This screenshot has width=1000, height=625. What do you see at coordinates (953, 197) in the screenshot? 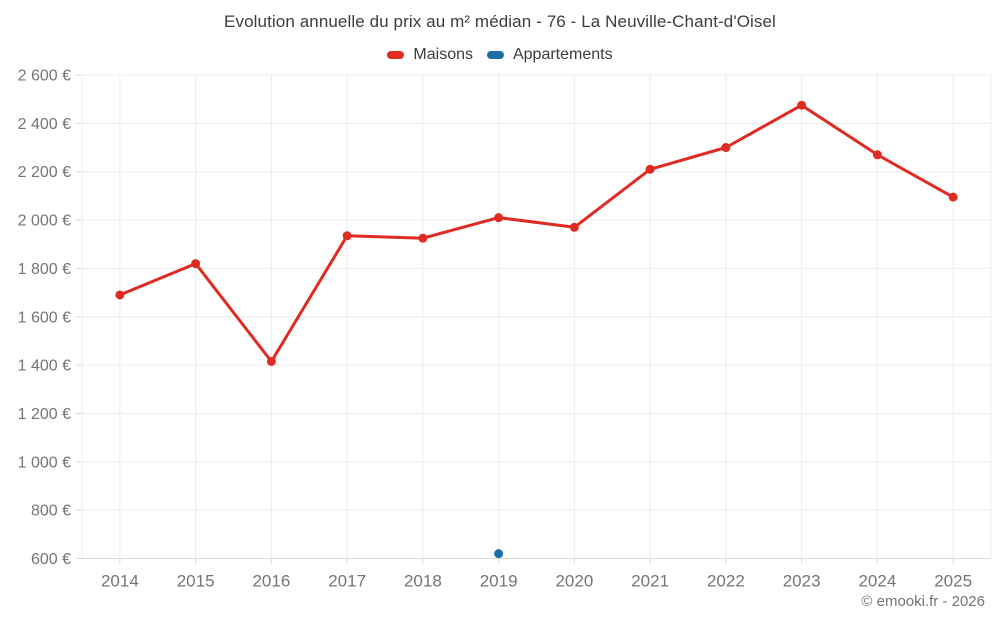
I see `data-point-maisons-2025` at bounding box center [953, 197].